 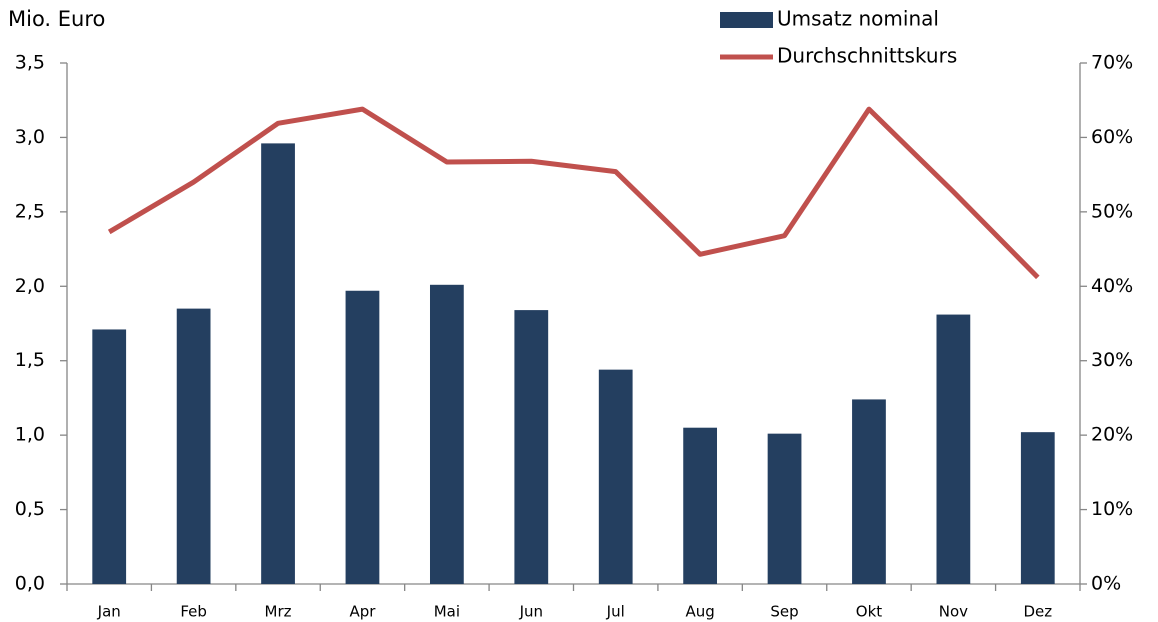 What do you see at coordinates (867, 56) in the screenshot?
I see `legend-label: Durchschnittskurs` at bounding box center [867, 56].